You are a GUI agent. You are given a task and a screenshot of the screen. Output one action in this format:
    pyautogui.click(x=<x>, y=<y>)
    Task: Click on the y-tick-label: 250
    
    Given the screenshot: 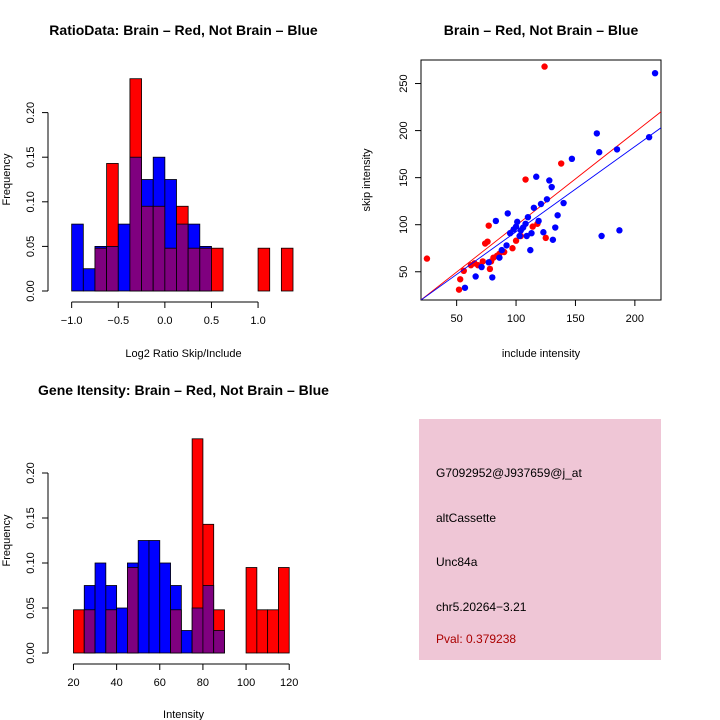 What is the action you would take?
    pyautogui.click(x=404, y=83)
    